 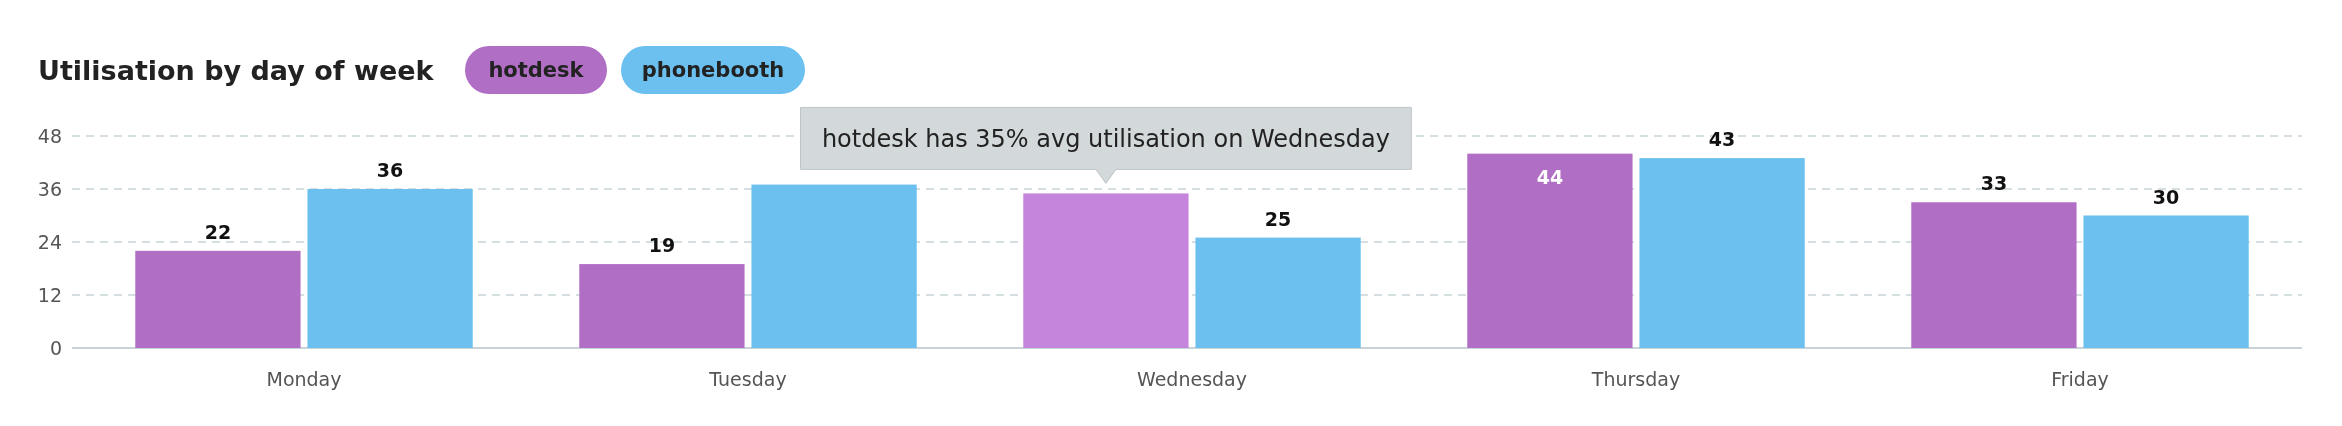 What do you see at coordinates (55, 347) in the screenshot?
I see `y-tick-label: 0` at bounding box center [55, 347].